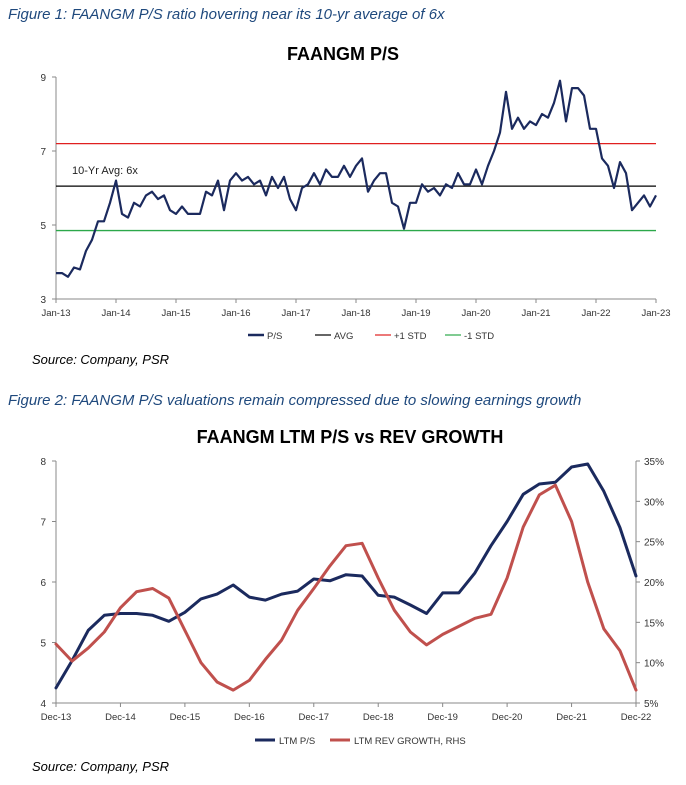 The height and width of the screenshot is (785, 686). Describe the element at coordinates (43, 704) in the screenshot. I see `y-tick-label: 4` at that location.